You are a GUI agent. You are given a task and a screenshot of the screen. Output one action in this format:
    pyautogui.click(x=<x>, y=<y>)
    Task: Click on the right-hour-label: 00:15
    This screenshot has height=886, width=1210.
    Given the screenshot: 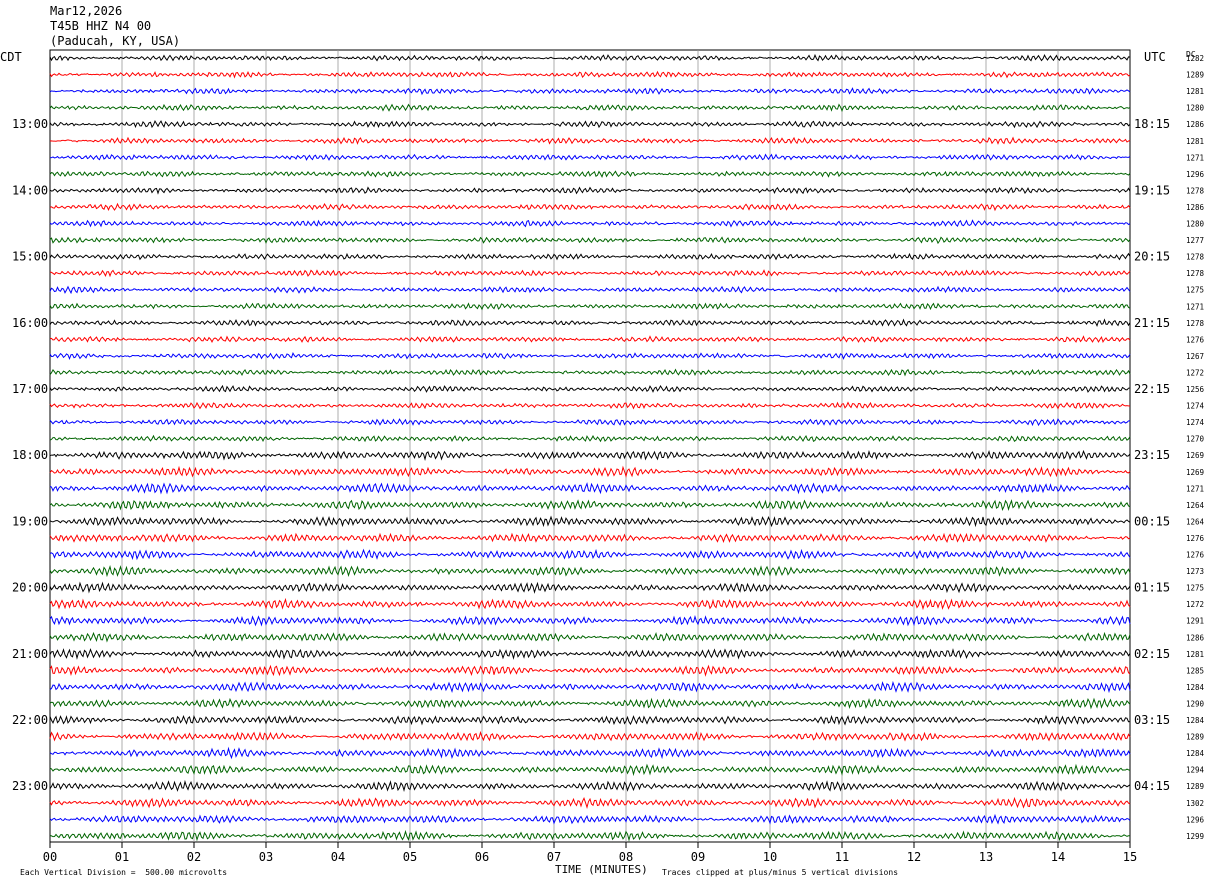 What is the action you would take?
    pyautogui.click(x=1152, y=521)
    